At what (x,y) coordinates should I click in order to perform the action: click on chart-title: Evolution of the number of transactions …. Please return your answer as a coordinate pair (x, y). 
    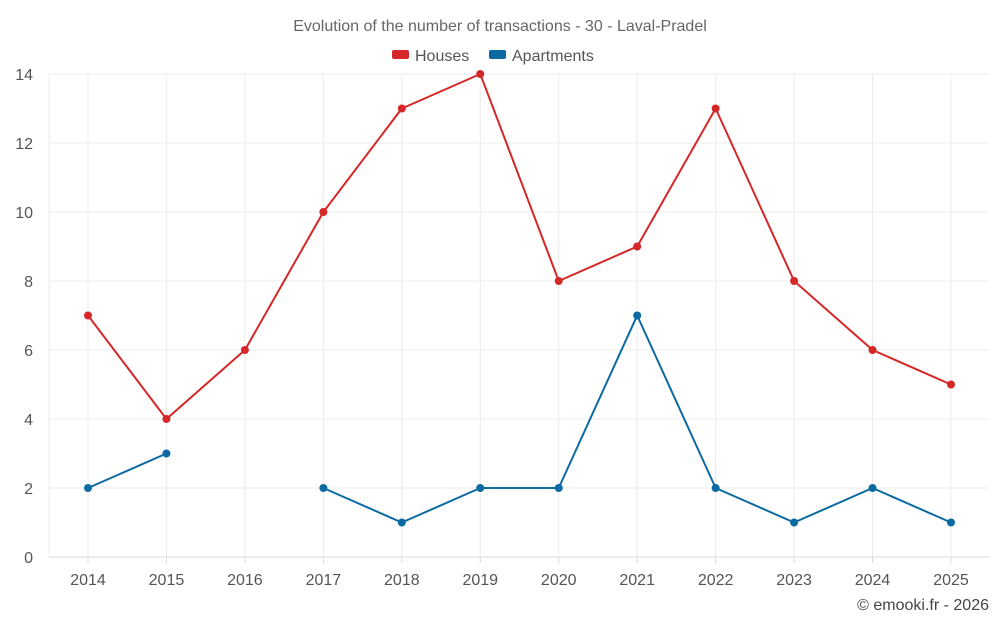
    Looking at the image, I should click on (500, 26).